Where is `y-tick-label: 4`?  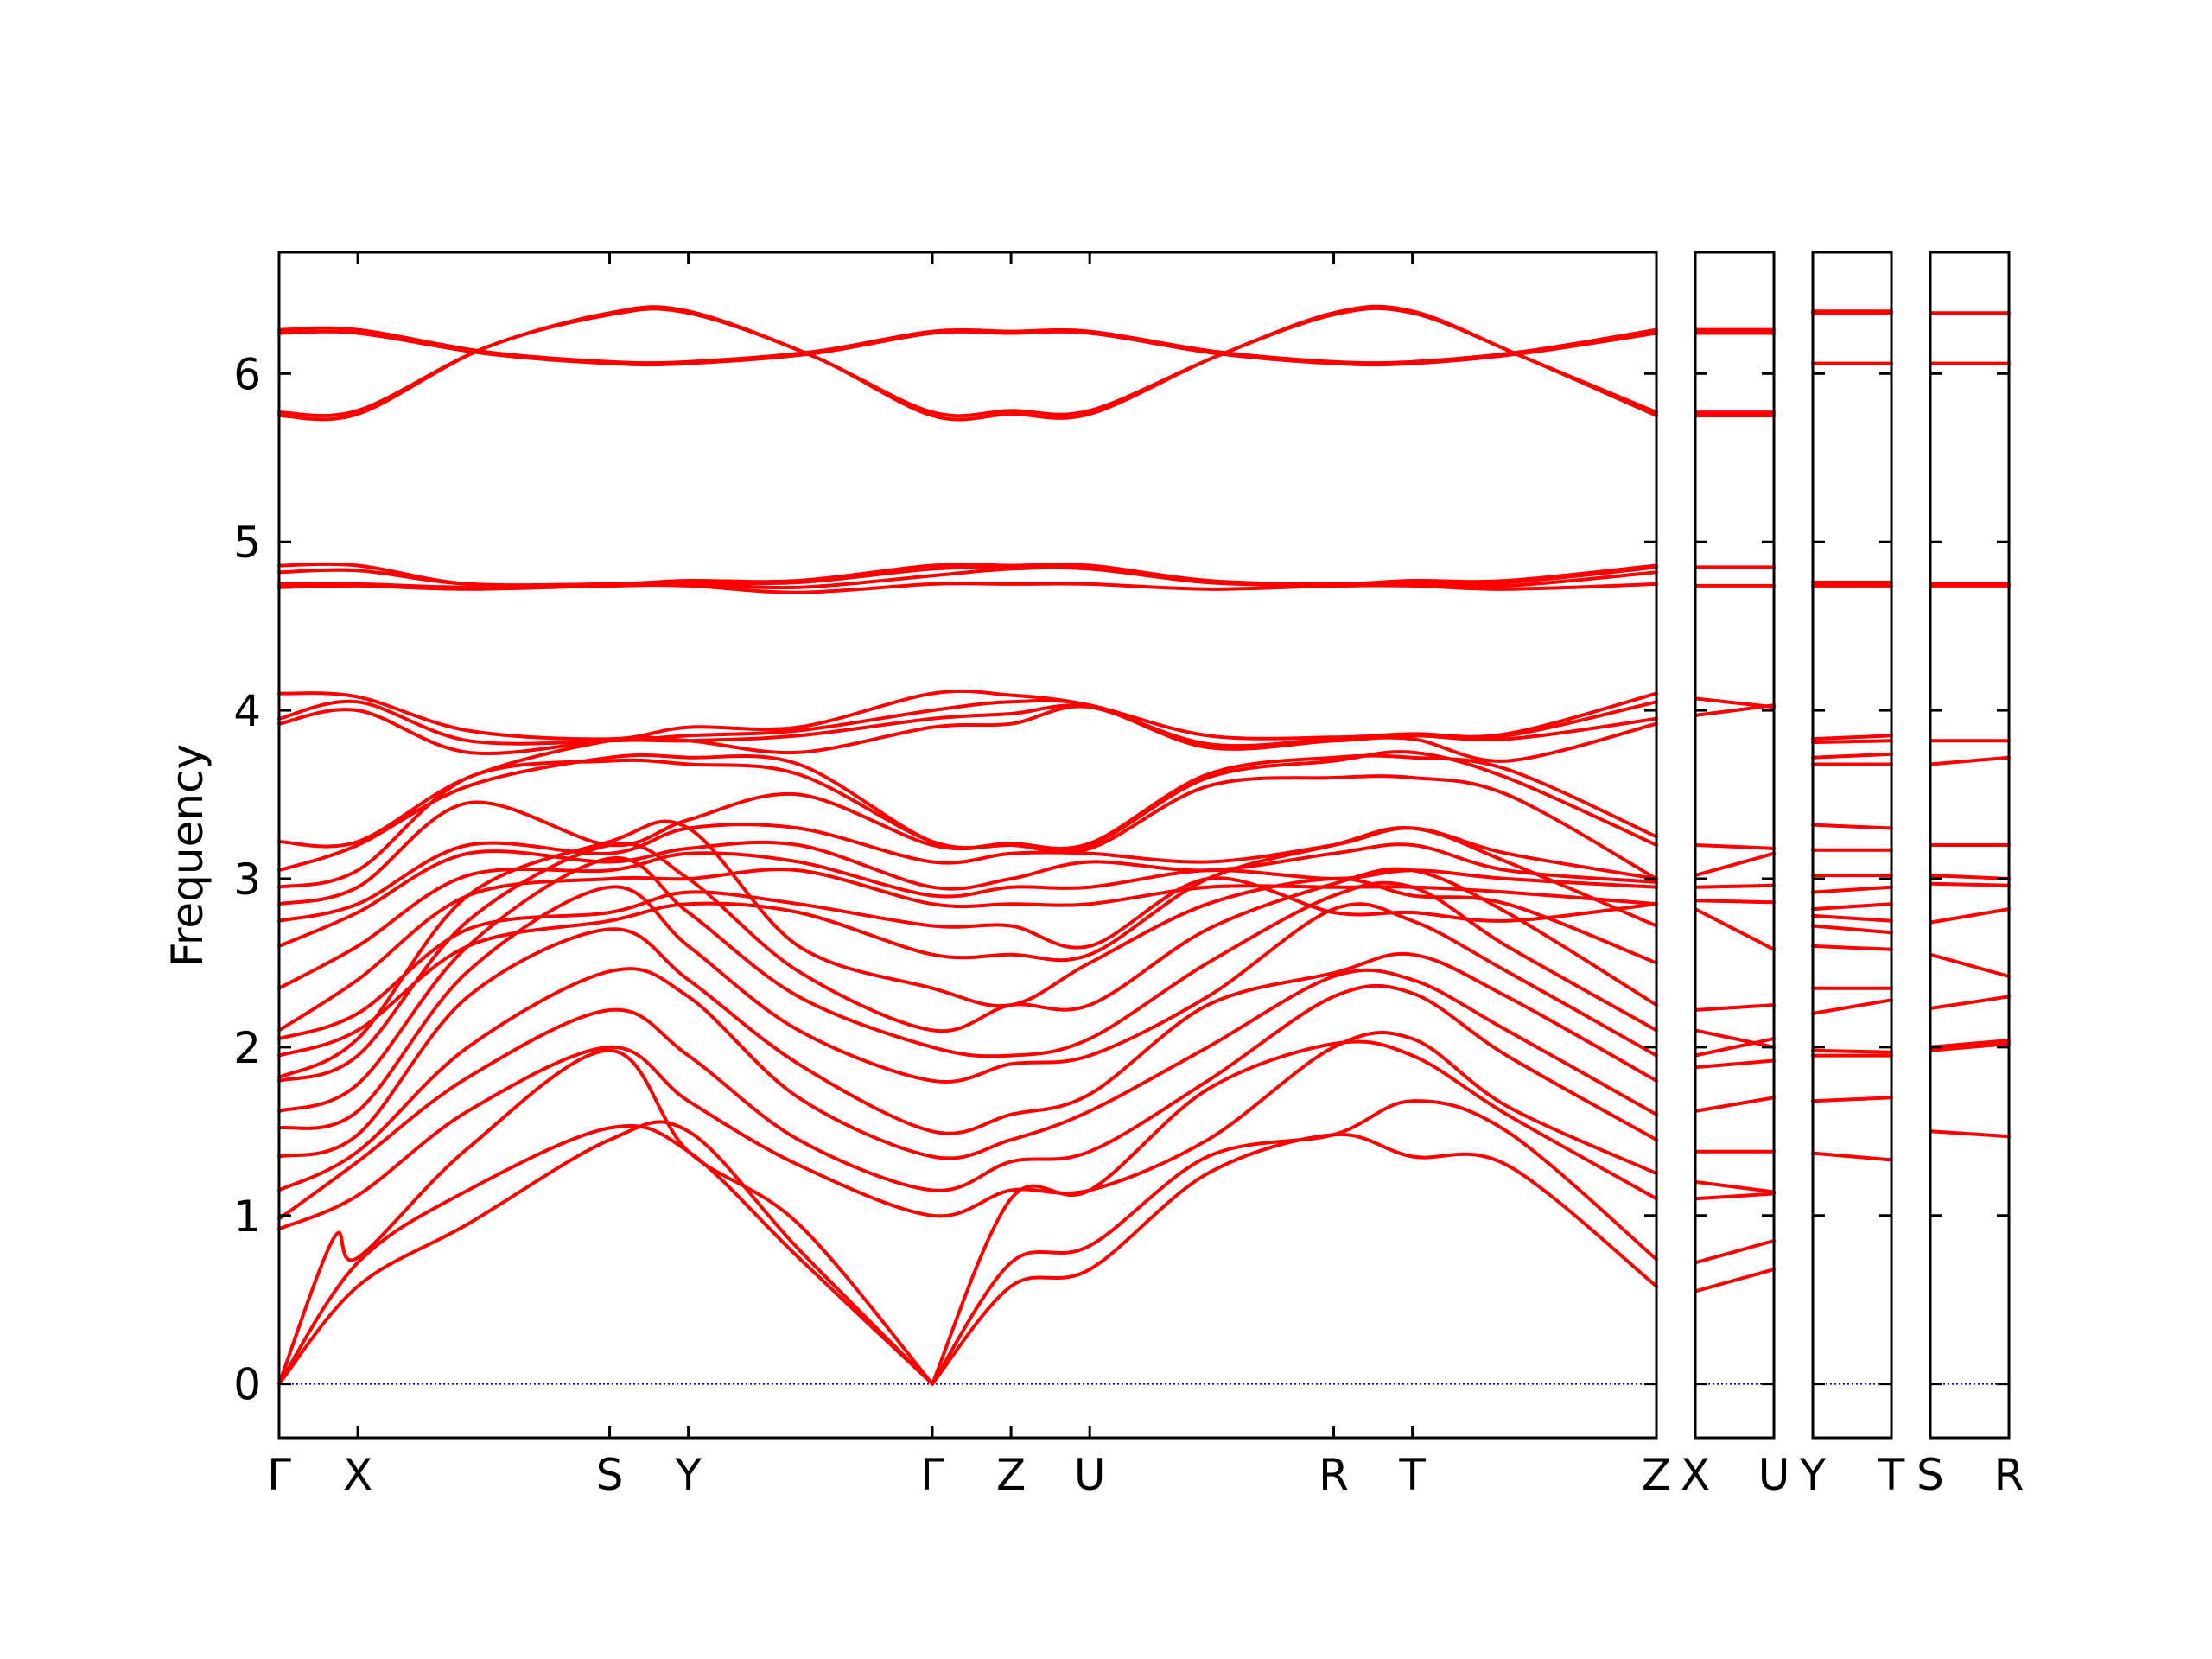
y-tick-label: 4 is located at coordinates (247, 711).